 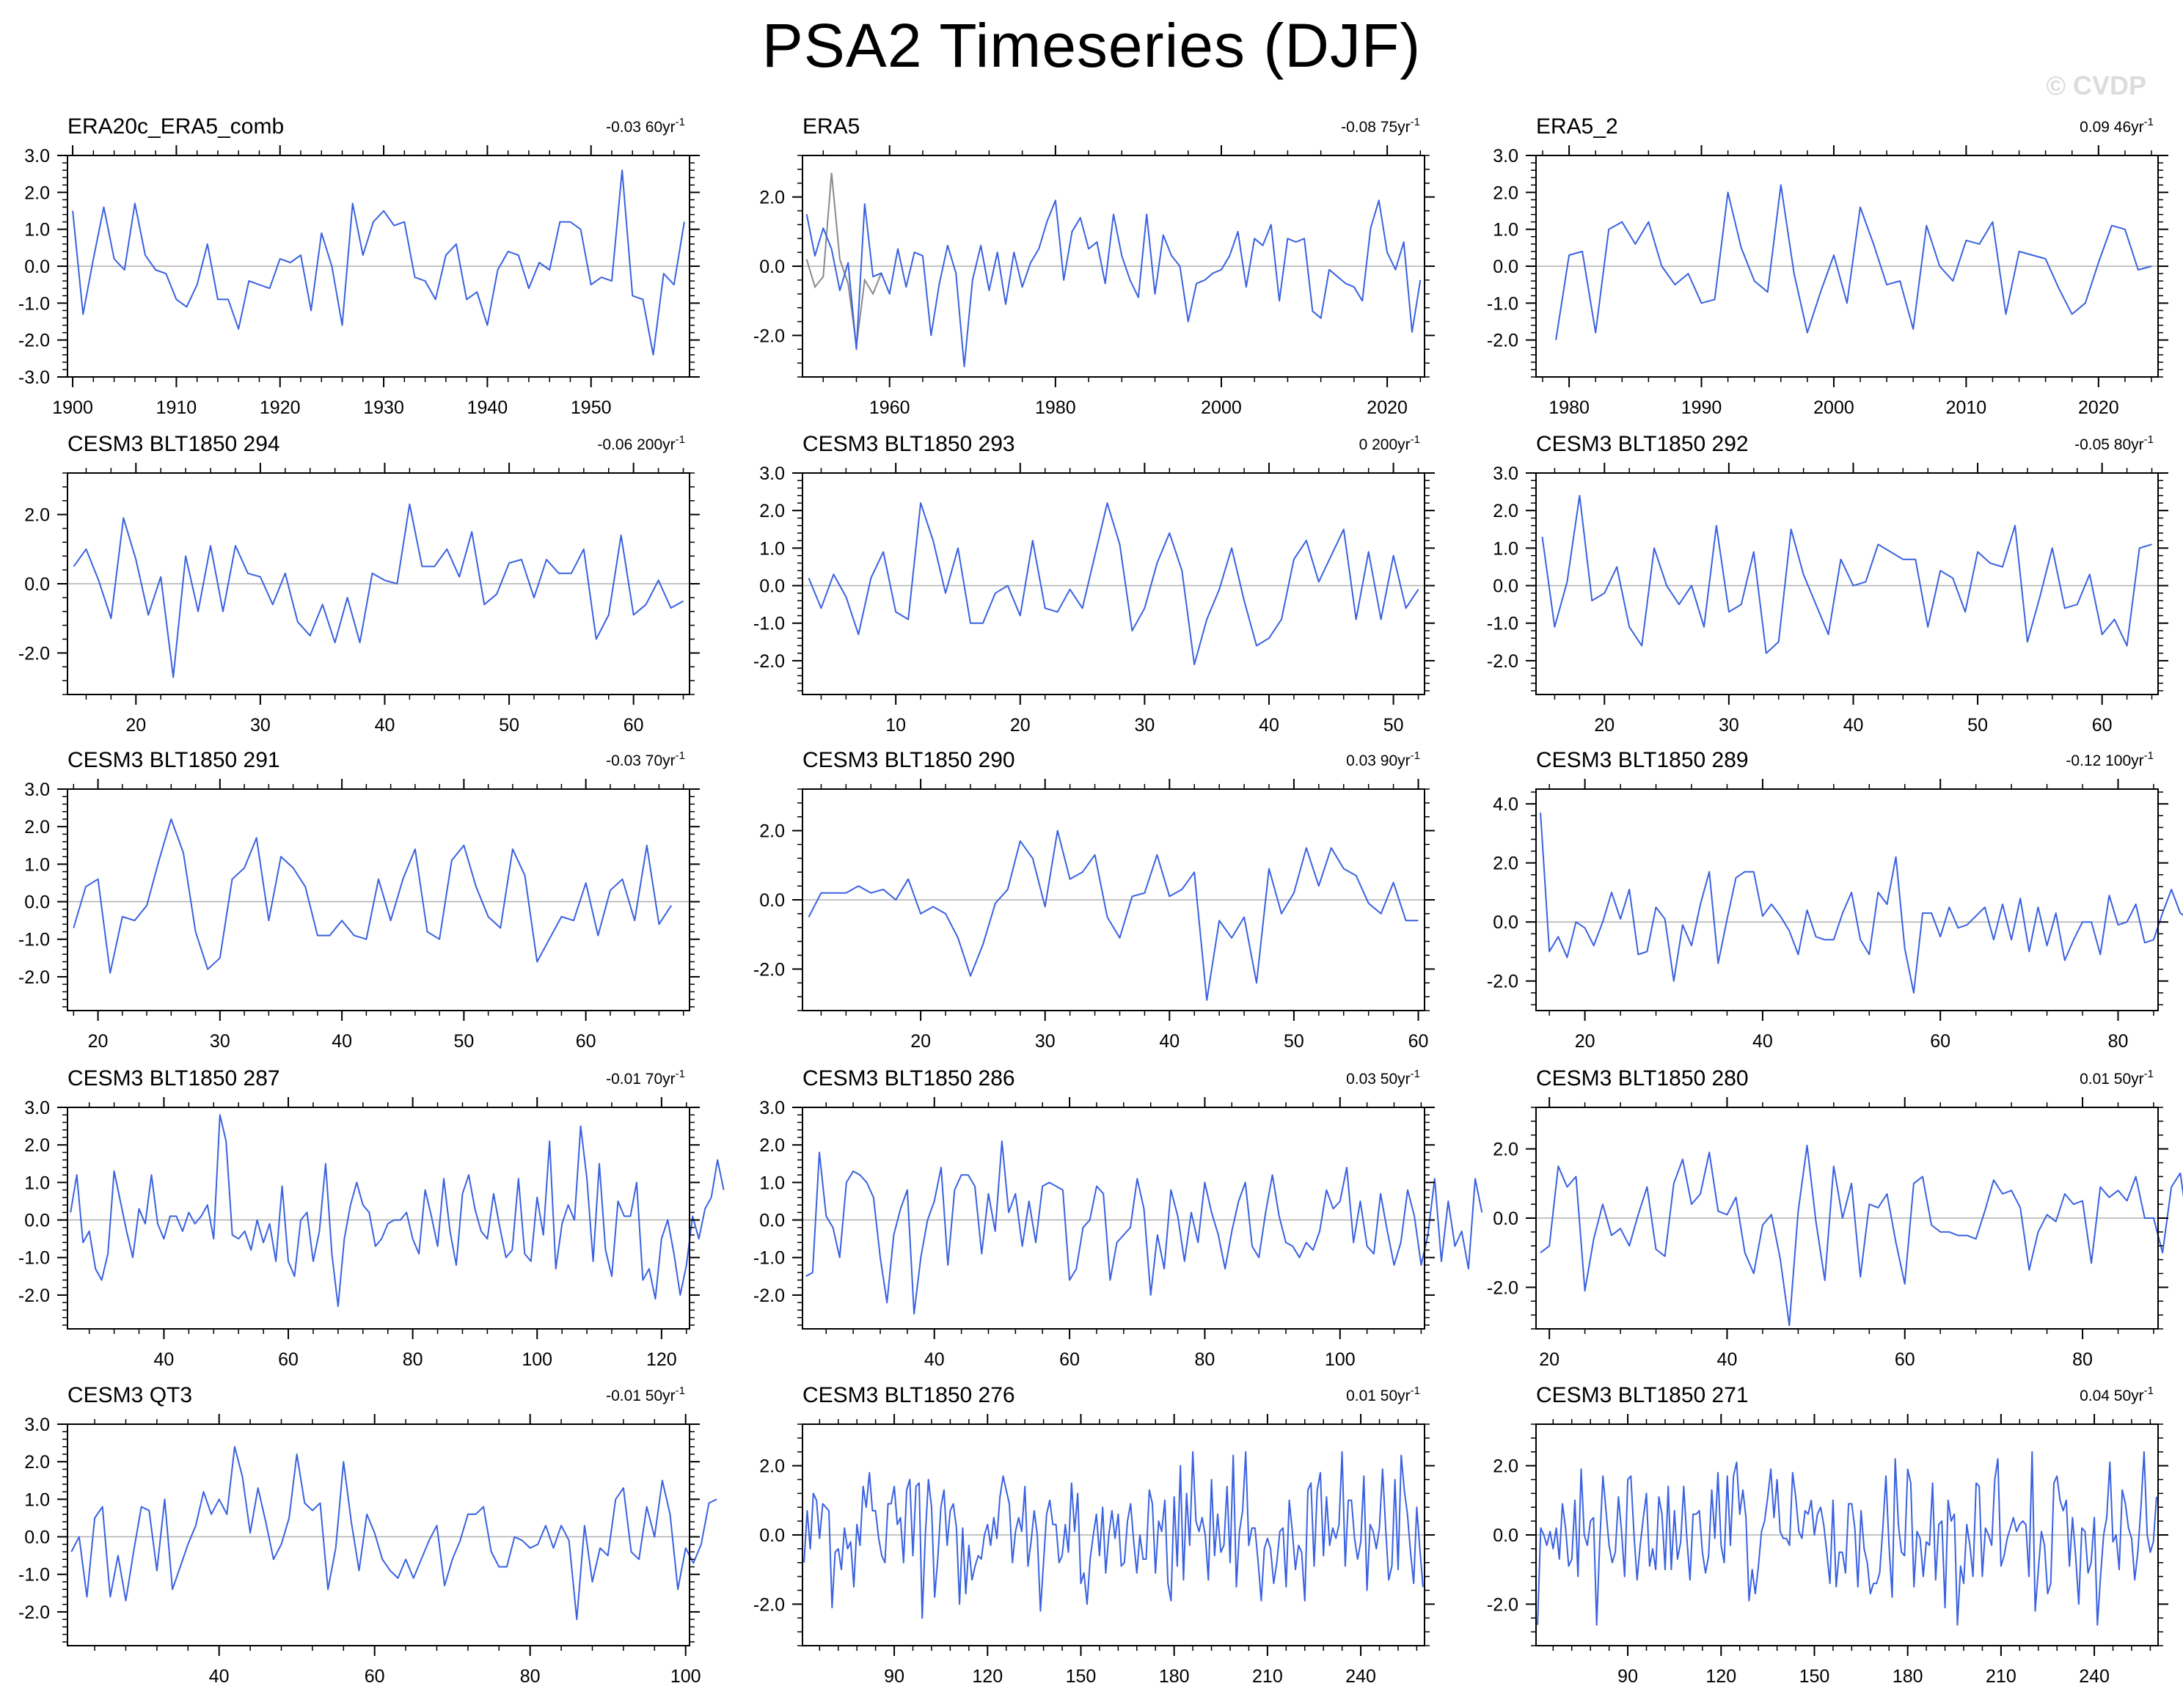 I want to click on x-tick-label: 50, so click(x=463, y=1041).